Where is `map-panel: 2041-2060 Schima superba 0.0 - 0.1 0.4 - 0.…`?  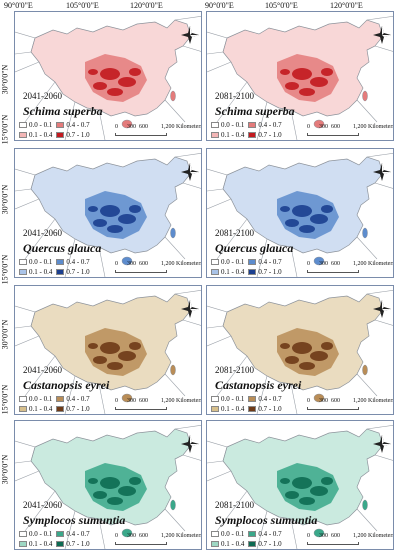 map-panel: 2041-2060 Schima superba 0.0 - 0.1 0.4 - 0.… is located at coordinates (108, 76).